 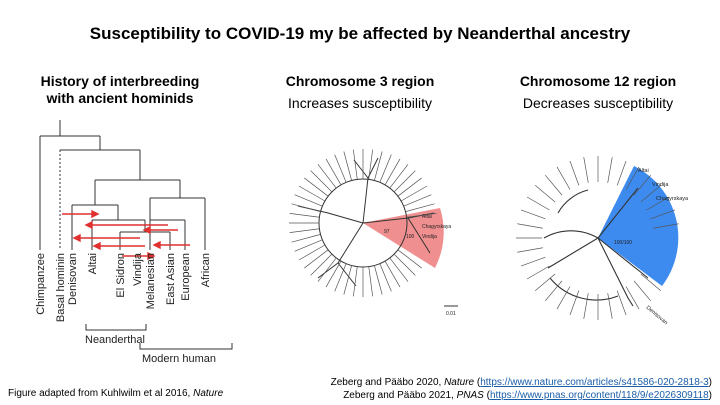 I want to click on chr3-bootstrap-100: 100, so click(x=410, y=237).